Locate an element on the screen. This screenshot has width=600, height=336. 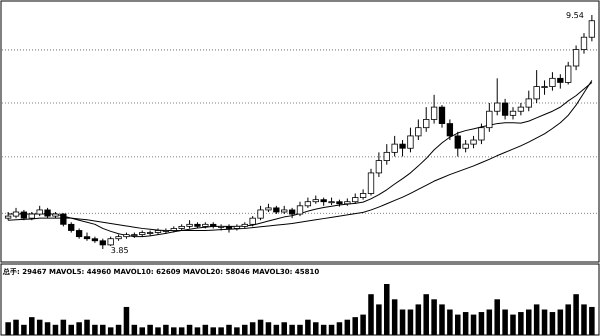
annotation: 9.54 is located at coordinates (575, 15).